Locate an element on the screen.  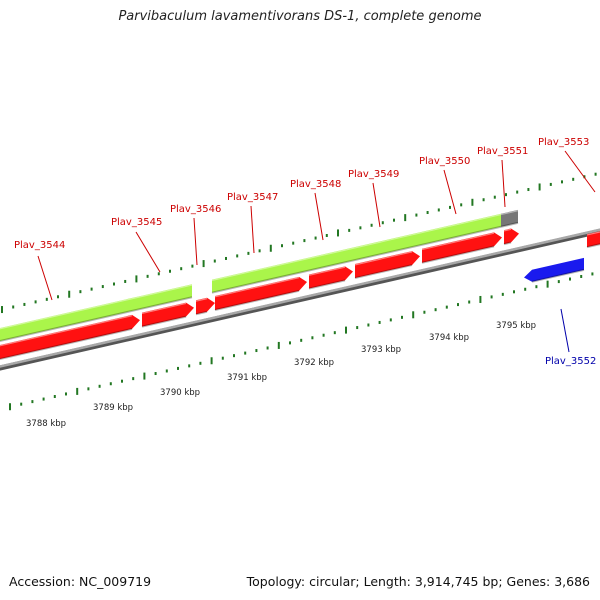
kbp-label: 3791 kbp is located at coordinates (247, 378).